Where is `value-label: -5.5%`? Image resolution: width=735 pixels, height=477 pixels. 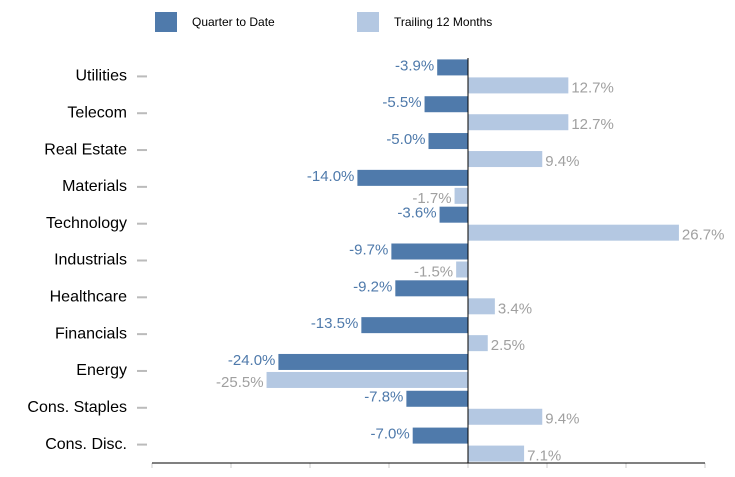 value-label: -5.5% is located at coordinates (401, 102).